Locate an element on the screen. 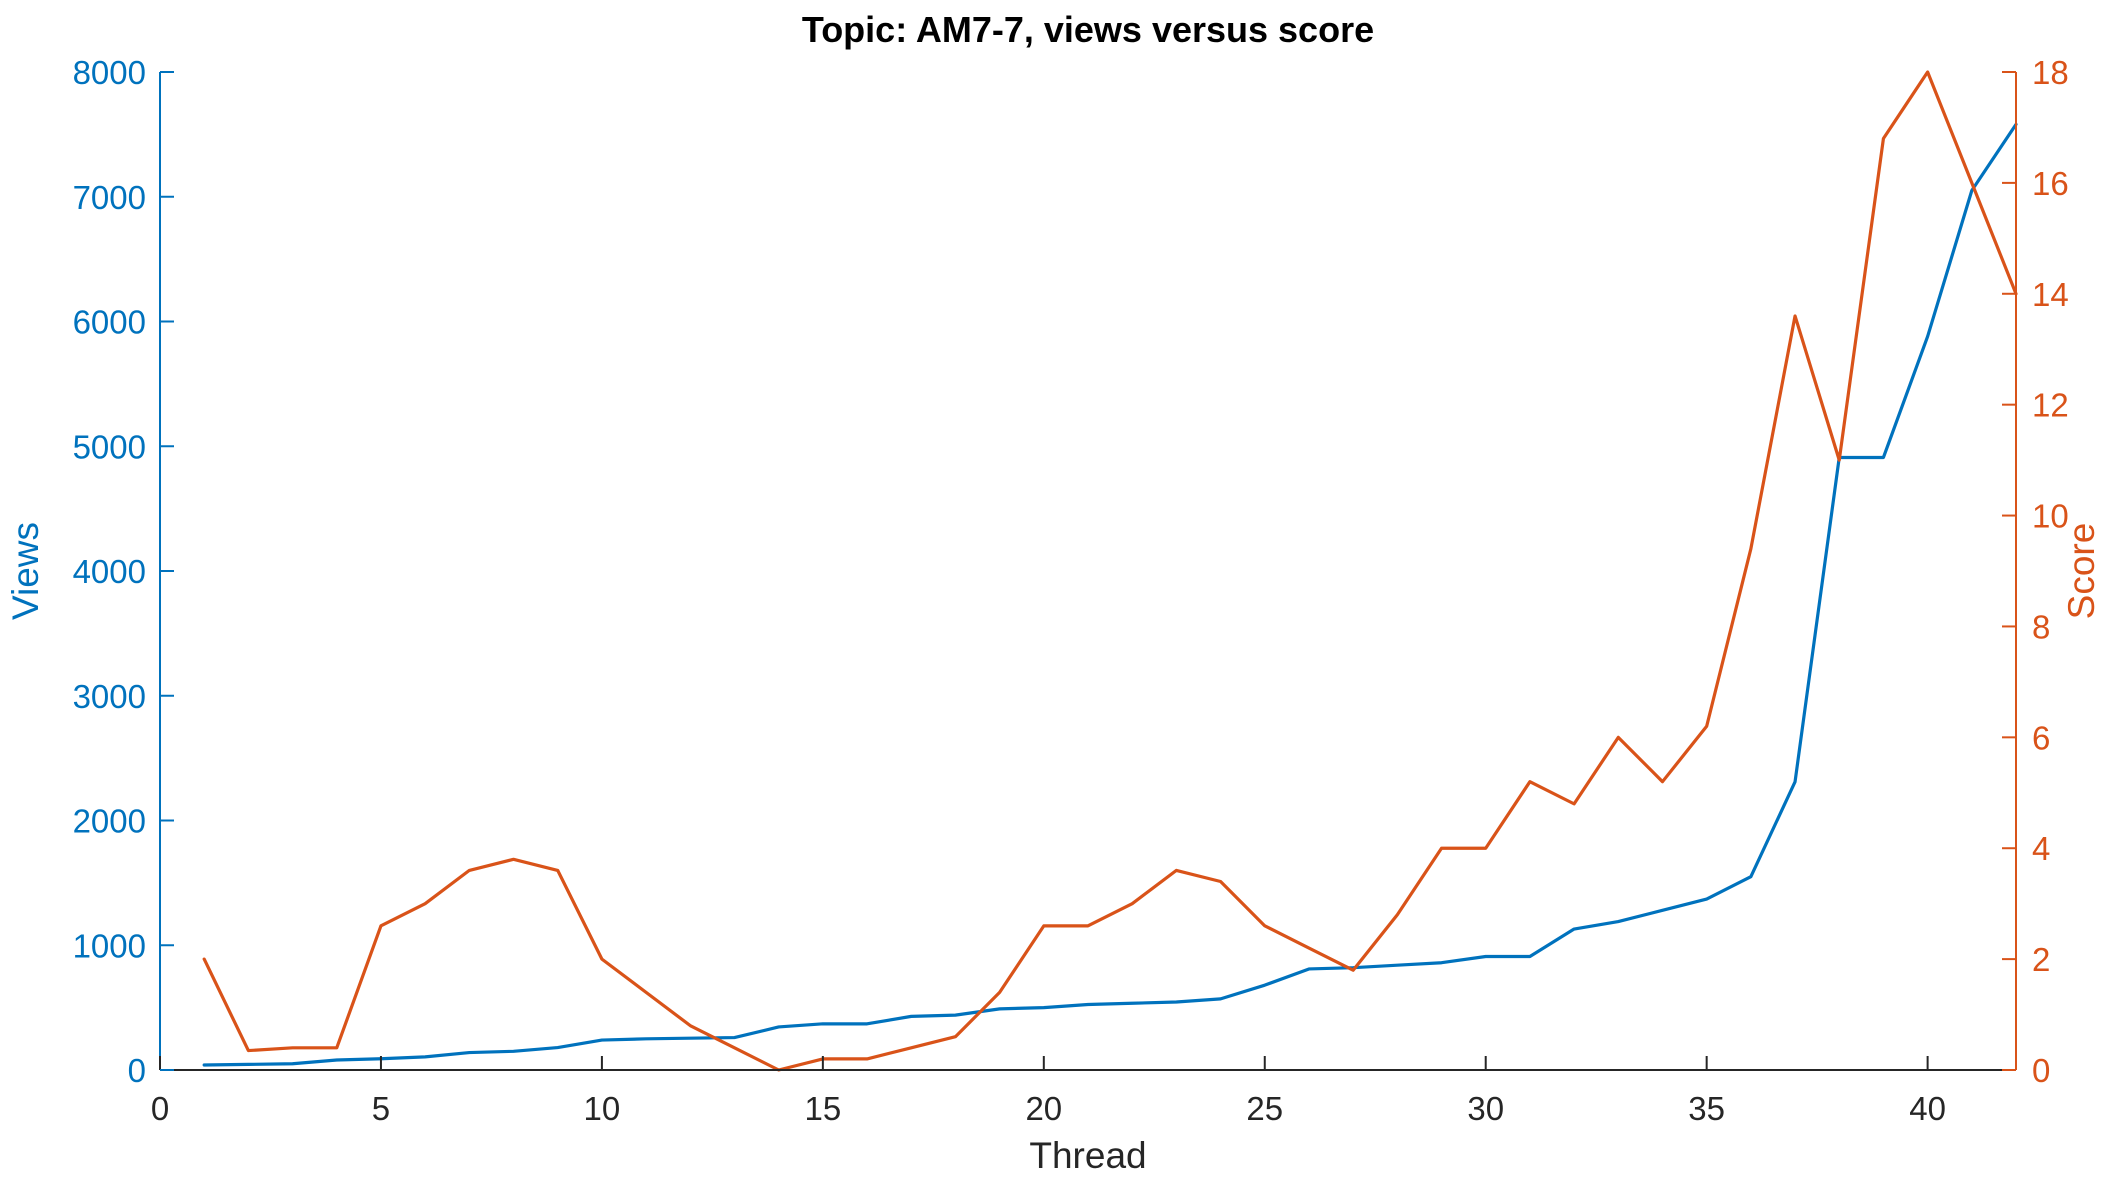  x-tick-label: 10 is located at coordinates (602, 1108).